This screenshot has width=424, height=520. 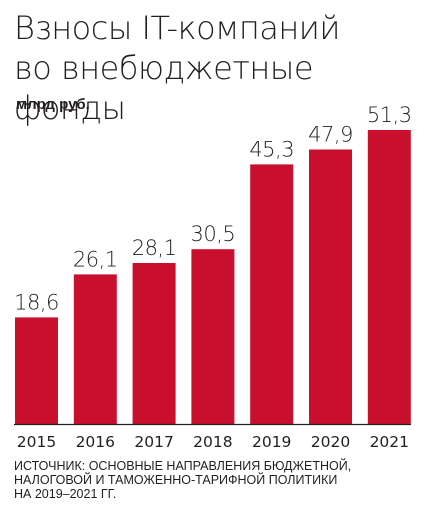 What do you see at coordinates (154, 343) in the screenshot?
I see `bar-2017` at bounding box center [154, 343].